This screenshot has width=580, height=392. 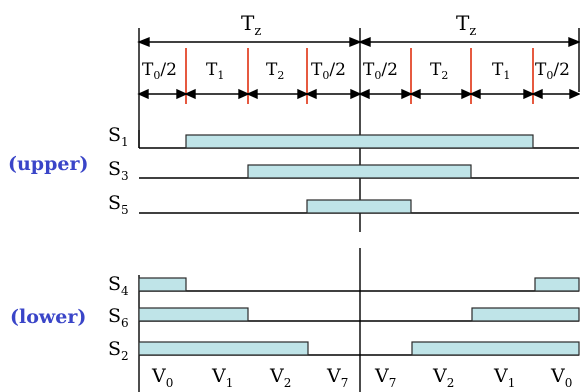 I want to click on bar-s4-left, so click(x=162, y=284).